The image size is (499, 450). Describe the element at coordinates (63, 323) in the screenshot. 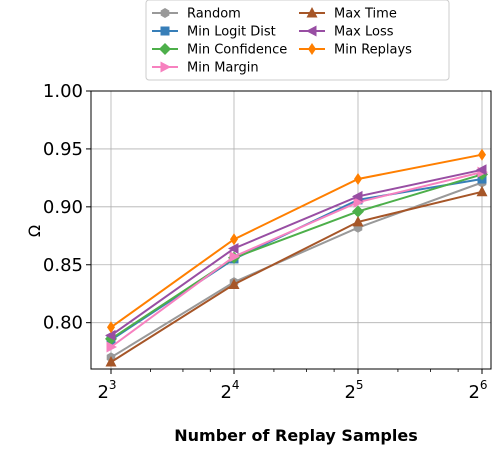

I see `y-tick-label: 0.80` at that location.